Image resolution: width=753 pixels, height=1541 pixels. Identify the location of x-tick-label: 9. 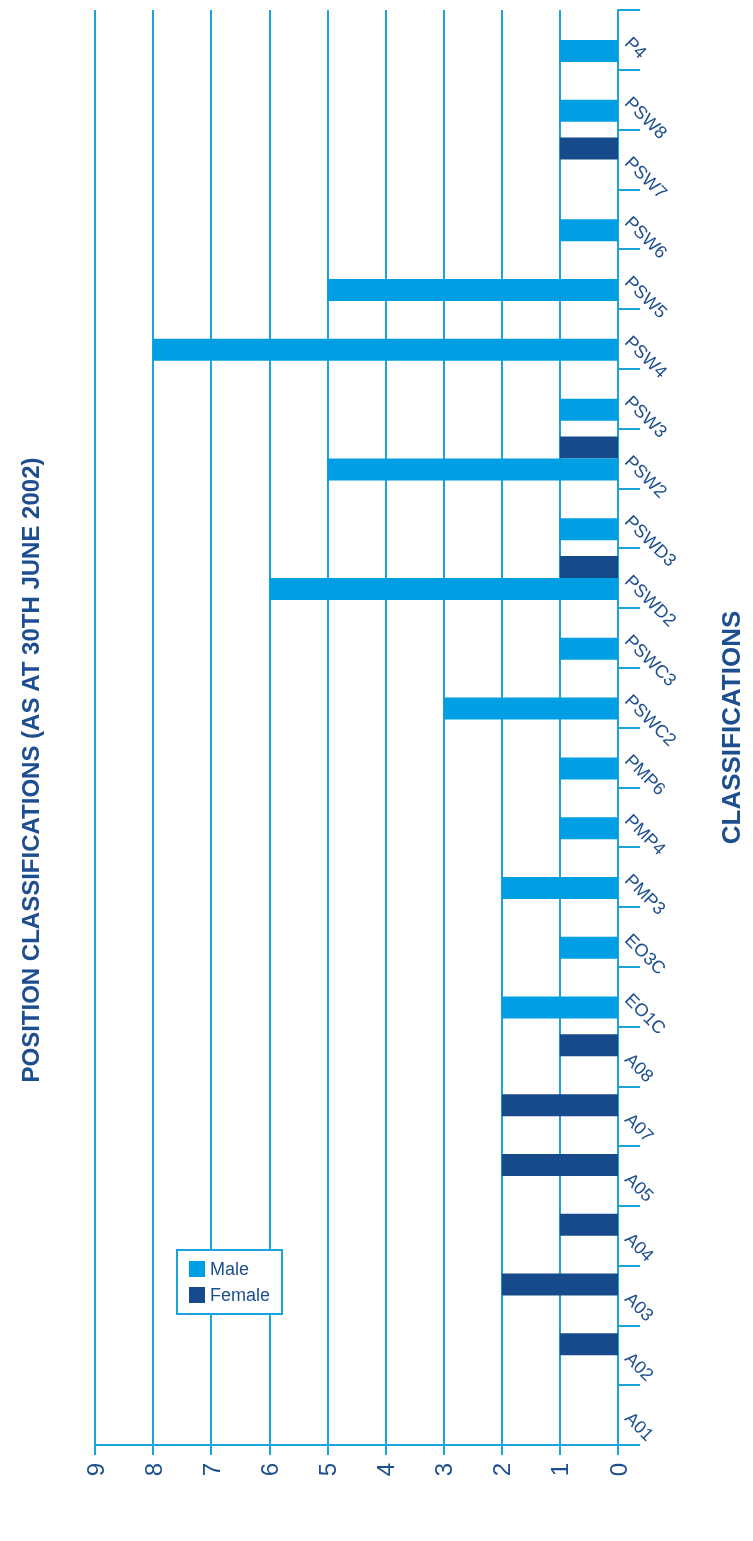
(95, 1470).